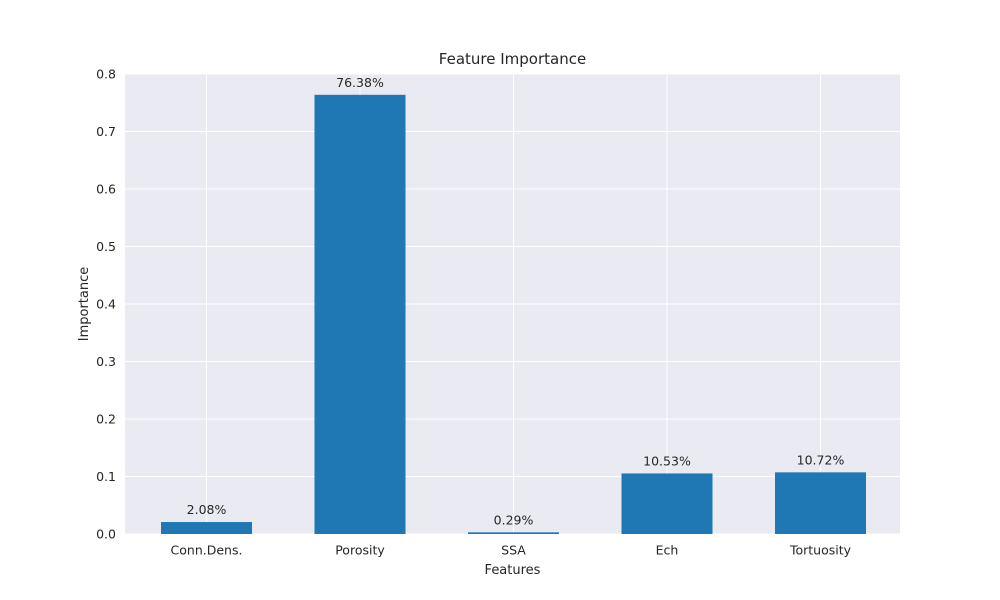  I want to click on x-tick-label: Conn.Dens., so click(207, 550).